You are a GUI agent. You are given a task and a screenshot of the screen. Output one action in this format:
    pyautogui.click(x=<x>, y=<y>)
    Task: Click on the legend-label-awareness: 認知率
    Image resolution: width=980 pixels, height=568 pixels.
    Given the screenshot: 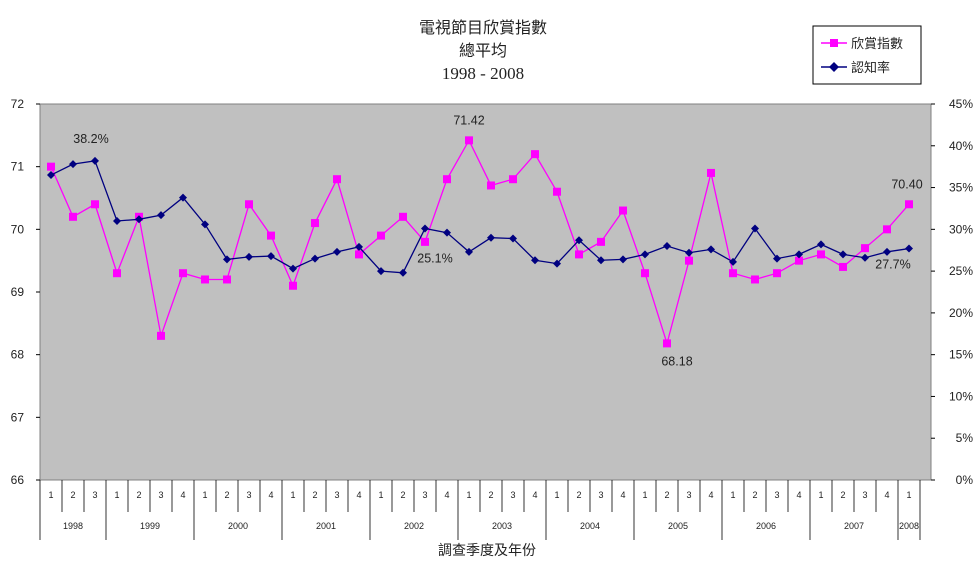 What is the action you would take?
    pyautogui.click(x=870, y=68)
    